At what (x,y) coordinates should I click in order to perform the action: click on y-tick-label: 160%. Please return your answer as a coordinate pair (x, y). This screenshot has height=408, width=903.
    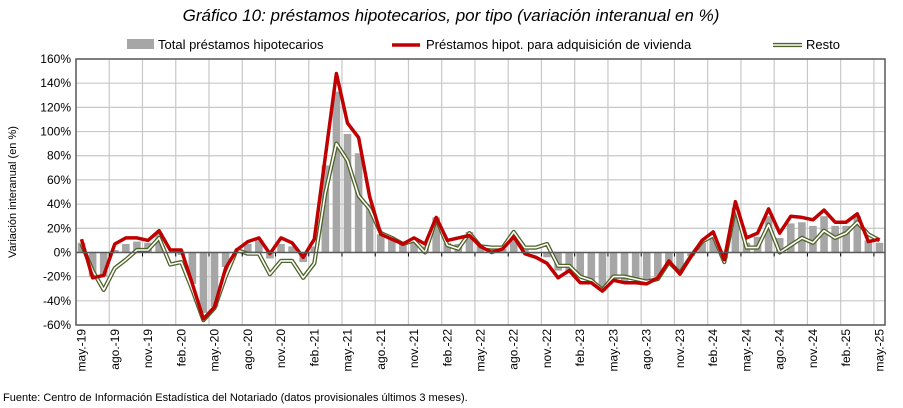
    Looking at the image, I should click on (55, 59).